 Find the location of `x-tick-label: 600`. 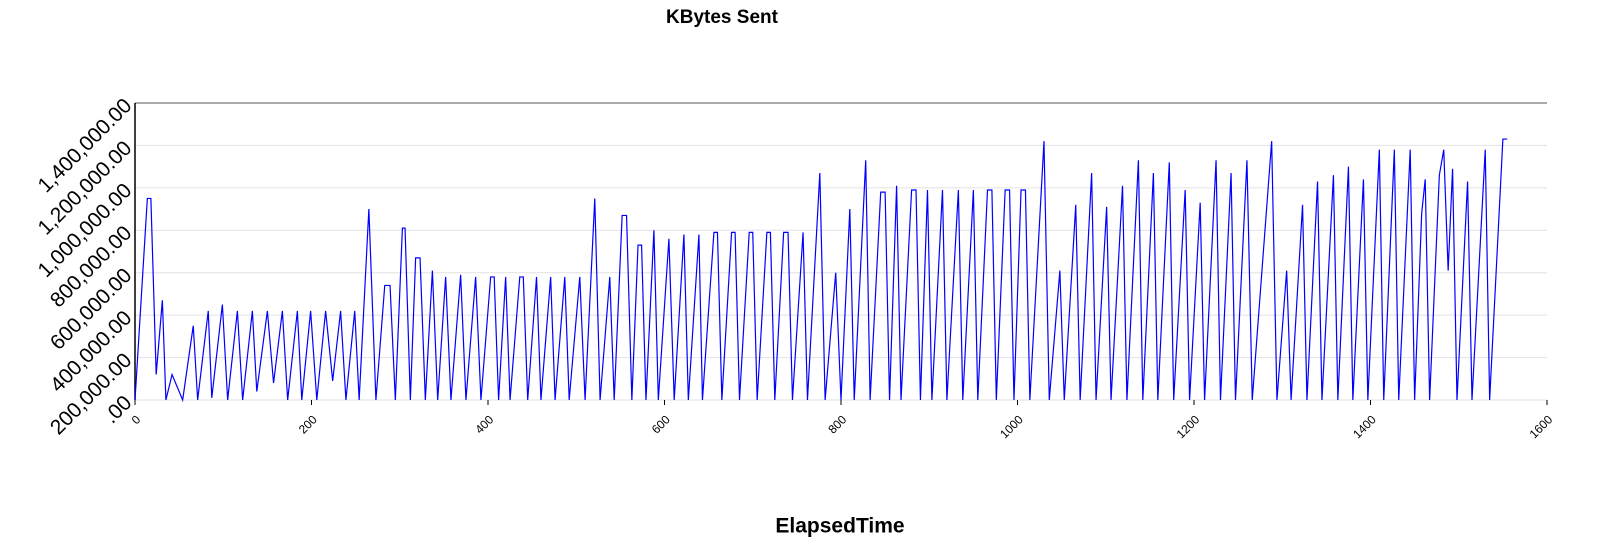

x-tick-label: 600 is located at coordinates (661, 424).